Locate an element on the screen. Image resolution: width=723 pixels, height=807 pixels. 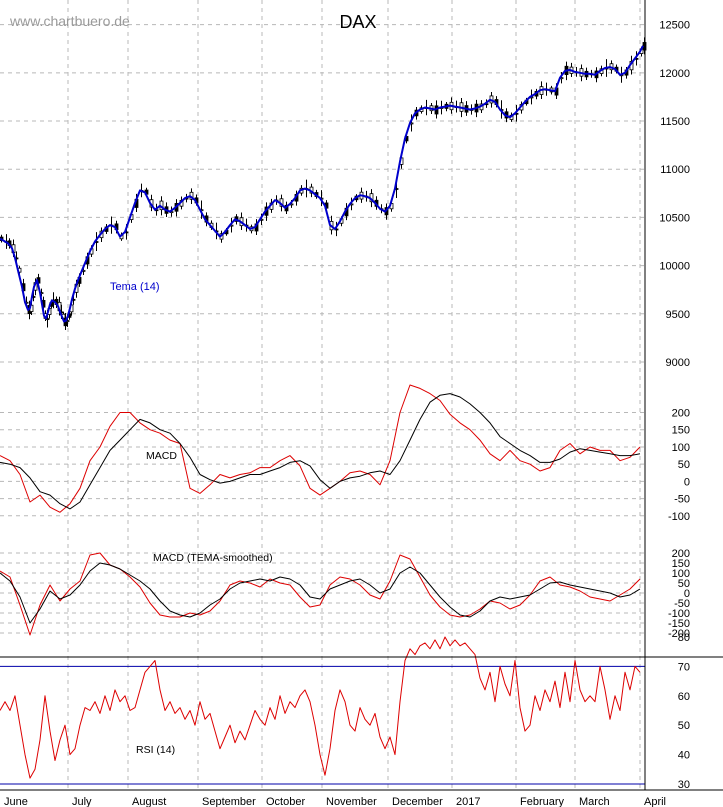
macd-signal-line is located at coordinates (320, 448).